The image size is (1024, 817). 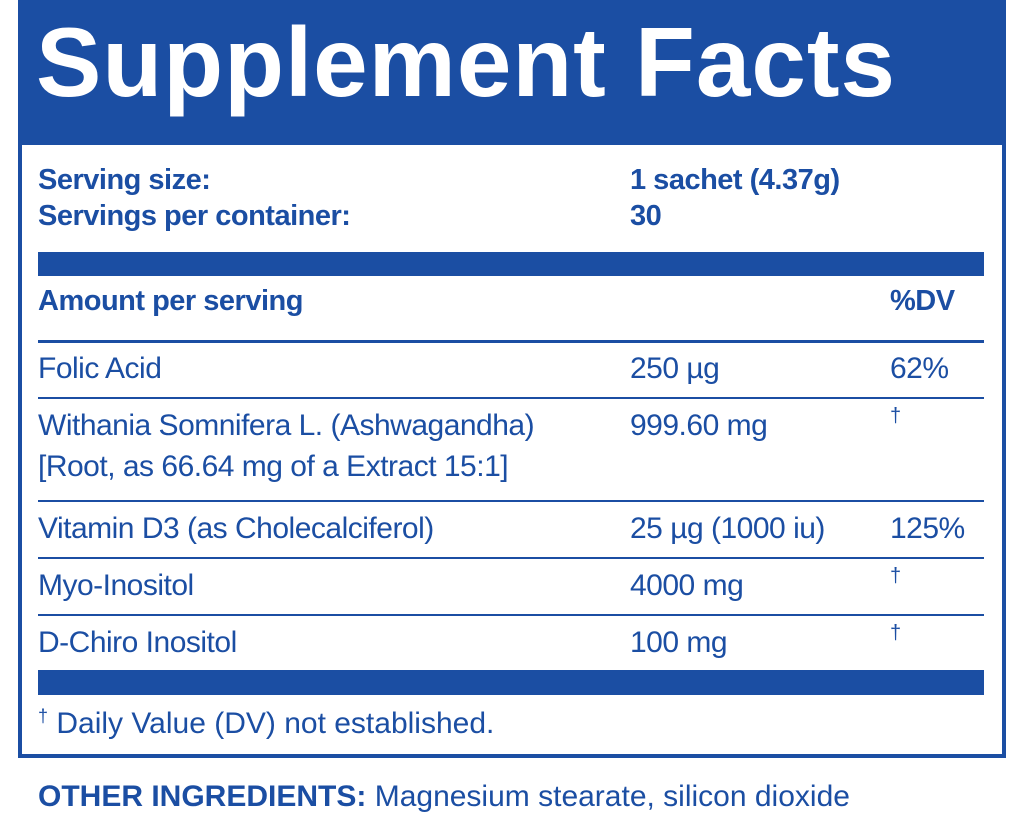 I want to click on ingredient-name: D-Chiro Inositol, so click(x=137, y=642).